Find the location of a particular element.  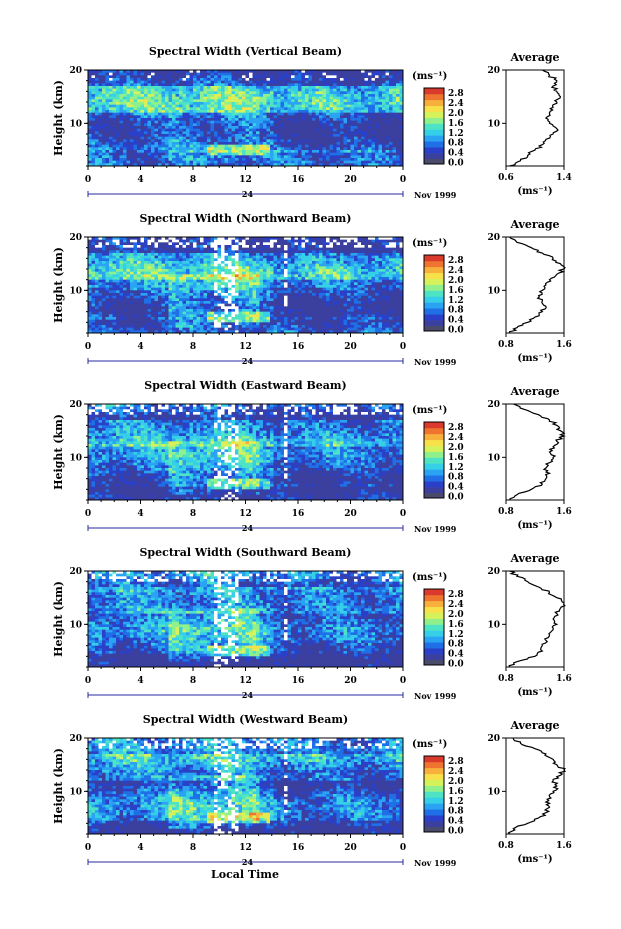

panel-title: Spectral Width (Vertical Beam) is located at coordinates (245, 51).